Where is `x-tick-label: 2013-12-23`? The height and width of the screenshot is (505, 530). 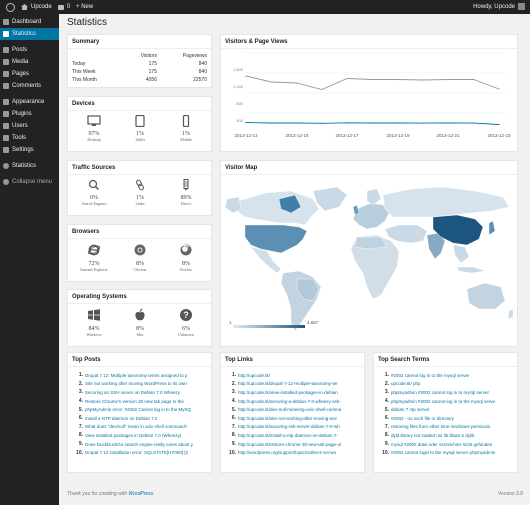
x-tick-label: 2013-12-23 is located at coordinates (499, 135).